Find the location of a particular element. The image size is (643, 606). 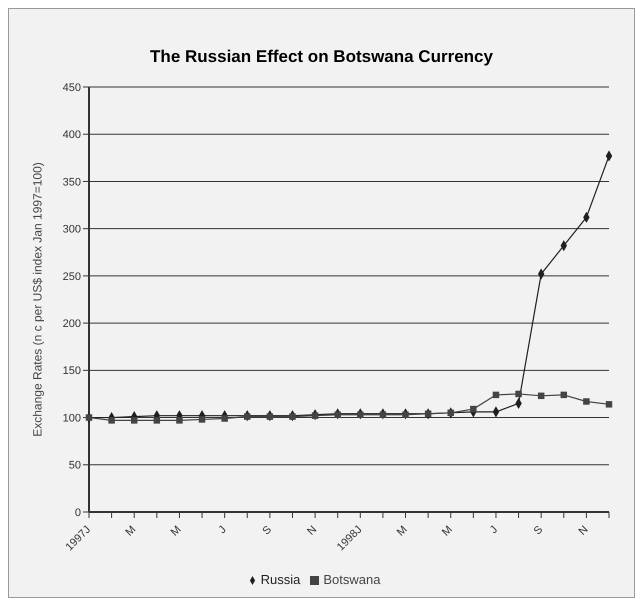

y-tick-label: 250 is located at coordinates (71, 276).